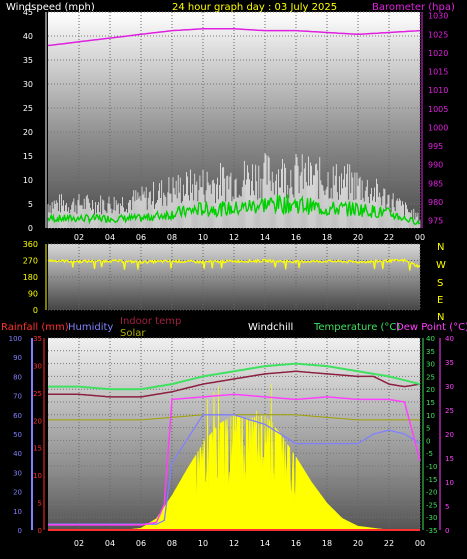 Image resolution: width=467 pixels, height=559 pixels. I want to click on y-tick-label-rainfall: 35, so click(37, 339).